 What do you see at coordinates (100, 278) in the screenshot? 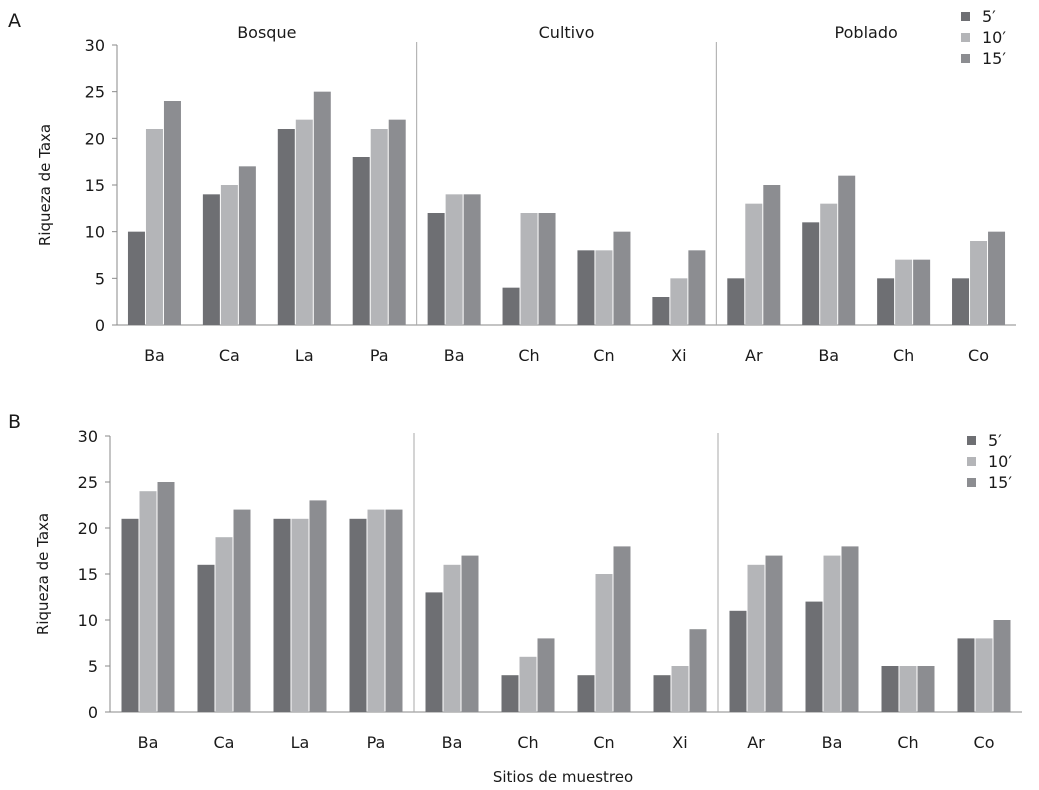
I see `panel-a-y-tick-label: 5` at bounding box center [100, 278].